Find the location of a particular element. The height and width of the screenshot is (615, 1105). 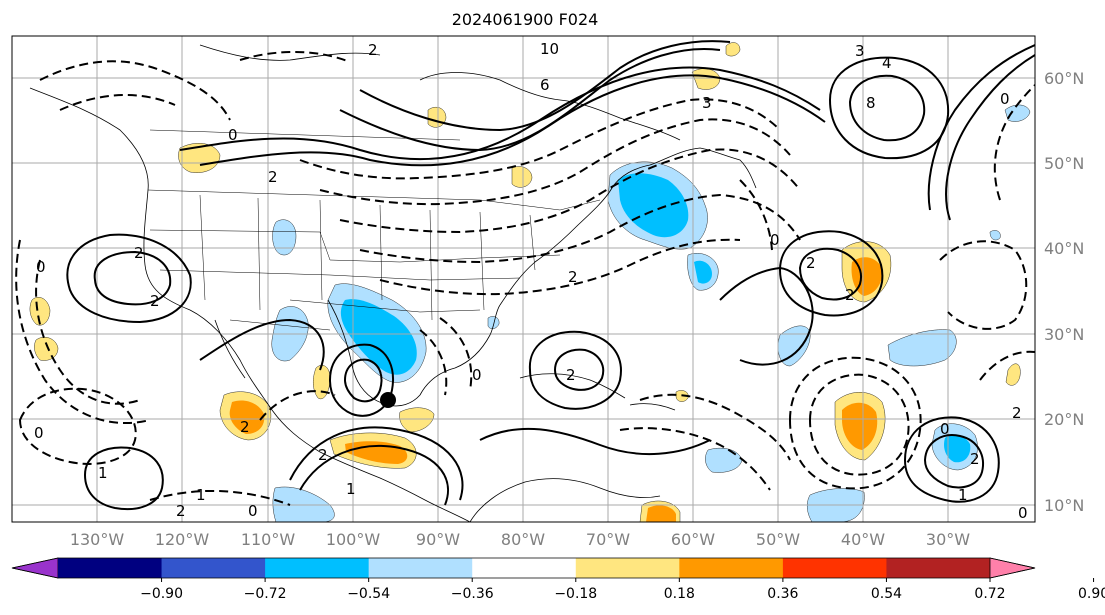

coastline-hispaniola is located at coordinates (652, 407).